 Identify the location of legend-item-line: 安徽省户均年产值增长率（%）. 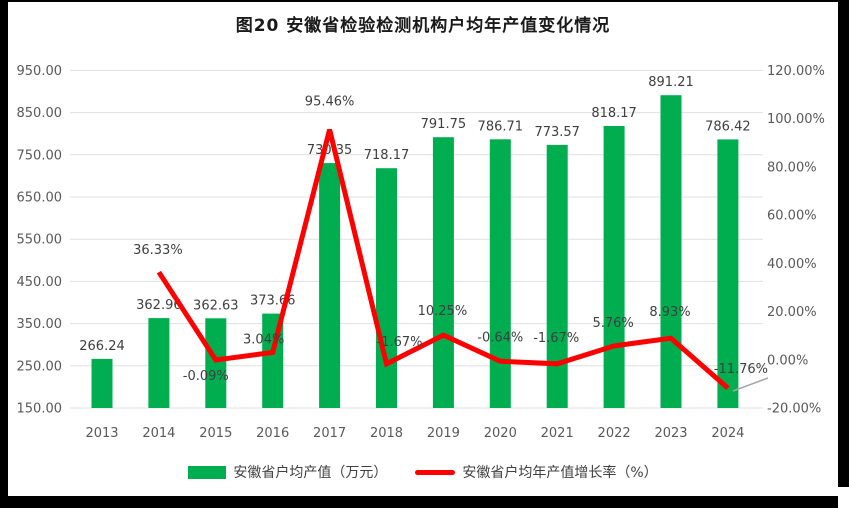
(536, 472).